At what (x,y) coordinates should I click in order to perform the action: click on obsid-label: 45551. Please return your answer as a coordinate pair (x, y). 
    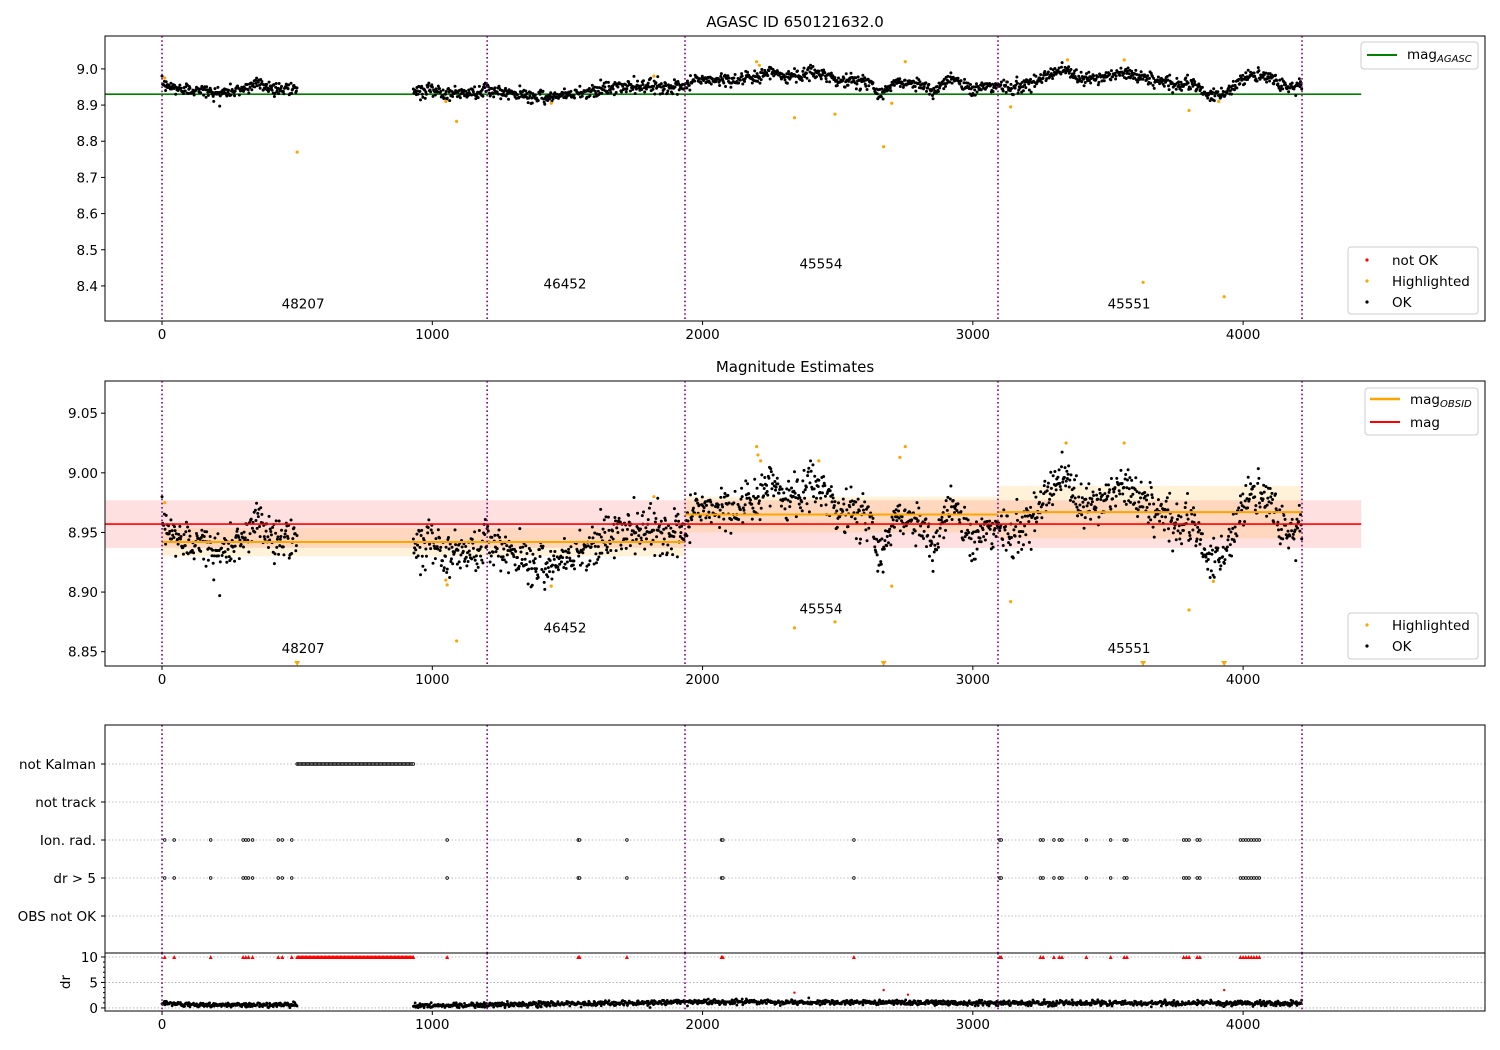
    Looking at the image, I should click on (1129, 305).